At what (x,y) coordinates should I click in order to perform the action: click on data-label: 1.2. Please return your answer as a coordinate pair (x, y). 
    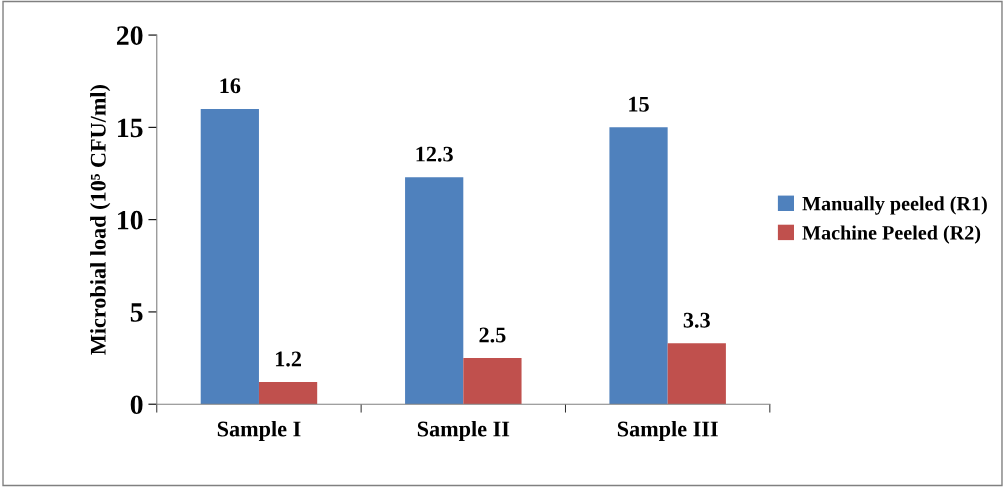
    Looking at the image, I should click on (288, 359).